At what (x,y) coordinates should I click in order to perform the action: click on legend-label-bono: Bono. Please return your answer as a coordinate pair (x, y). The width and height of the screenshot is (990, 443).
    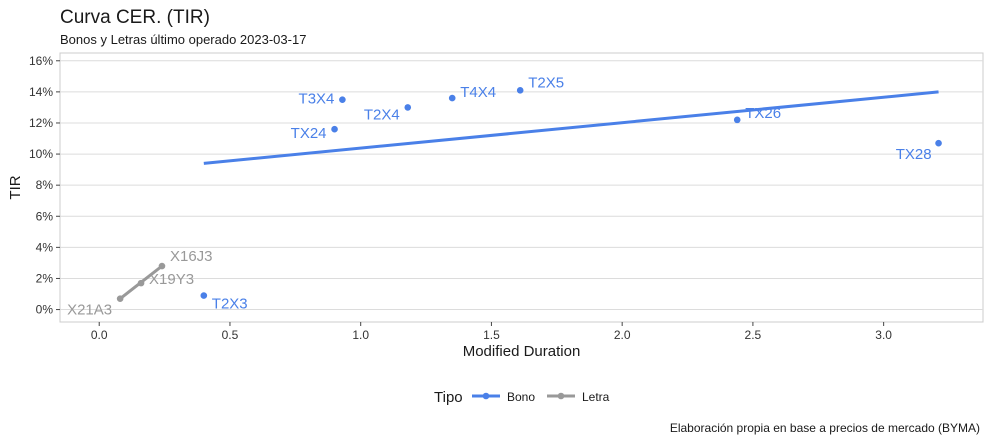
    Looking at the image, I should click on (521, 397).